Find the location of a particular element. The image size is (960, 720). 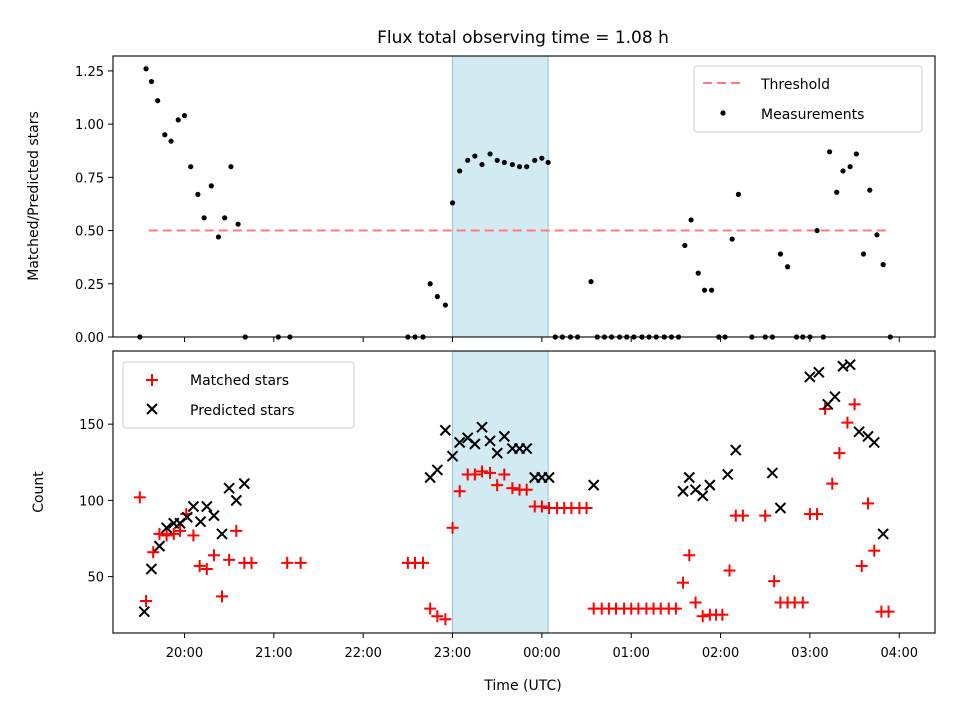

x-tick-label: 04:00 is located at coordinates (899, 653).